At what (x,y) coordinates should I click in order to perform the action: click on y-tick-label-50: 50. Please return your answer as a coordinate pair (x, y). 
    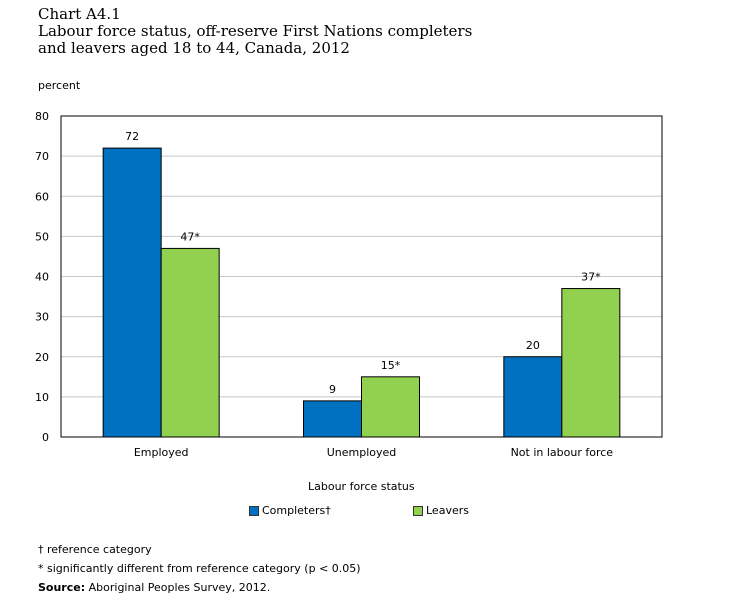
    Looking at the image, I should click on (42, 236).